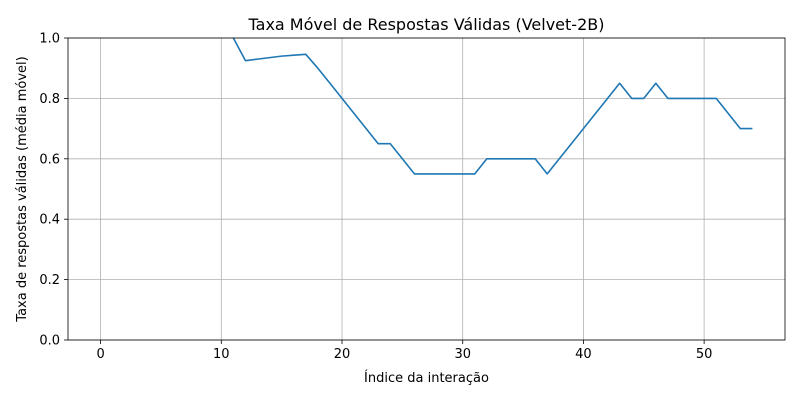  What do you see at coordinates (49, 341) in the screenshot?
I see `y-tick-label: 0.0` at bounding box center [49, 341].